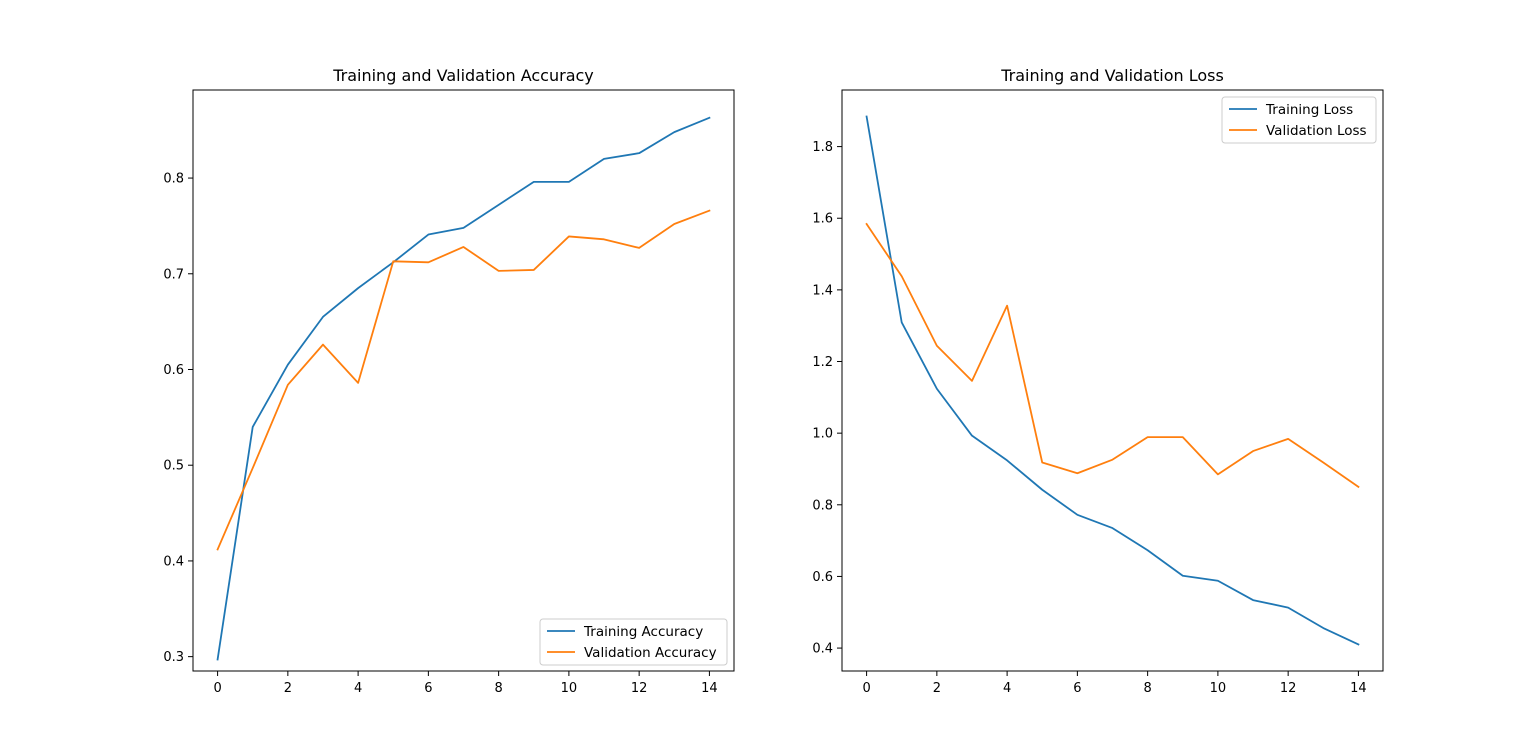  Describe the element at coordinates (1218, 688) in the screenshot. I see `loss-x-tick-label: 10` at that location.